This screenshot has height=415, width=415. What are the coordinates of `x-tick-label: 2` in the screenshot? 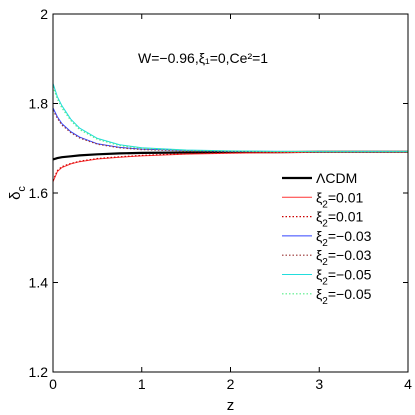 It's located at (231, 384).